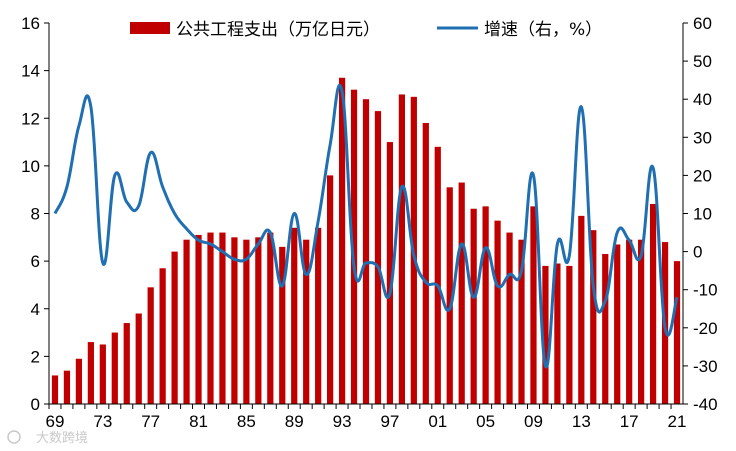 The width and height of the screenshot is (736, 451). I want to click on x-tick-label: 13, so click(581, 421).